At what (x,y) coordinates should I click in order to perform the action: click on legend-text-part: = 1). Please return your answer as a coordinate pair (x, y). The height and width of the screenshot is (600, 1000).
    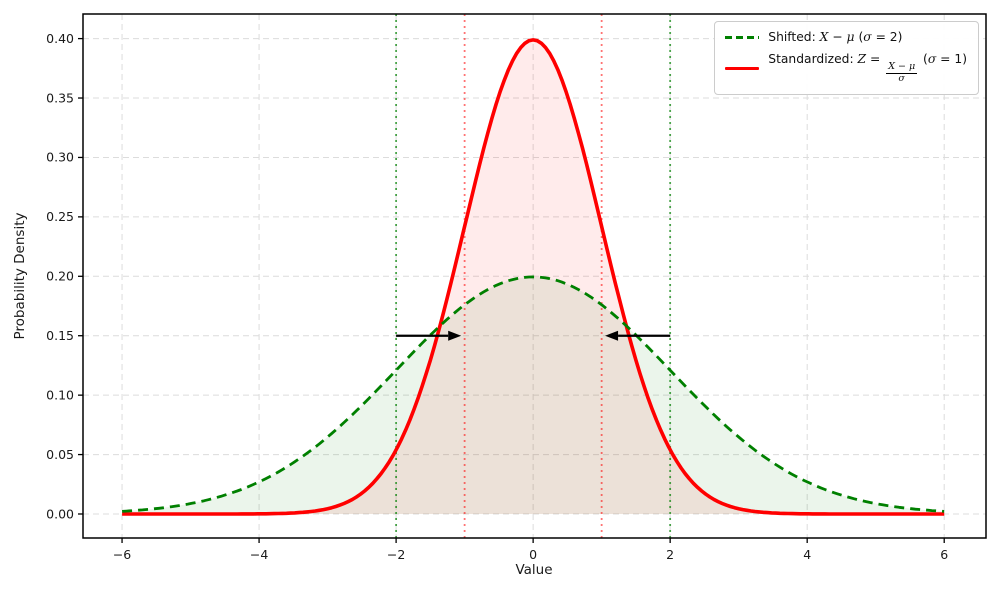
    Looking at the image, I should click on (951, 59).